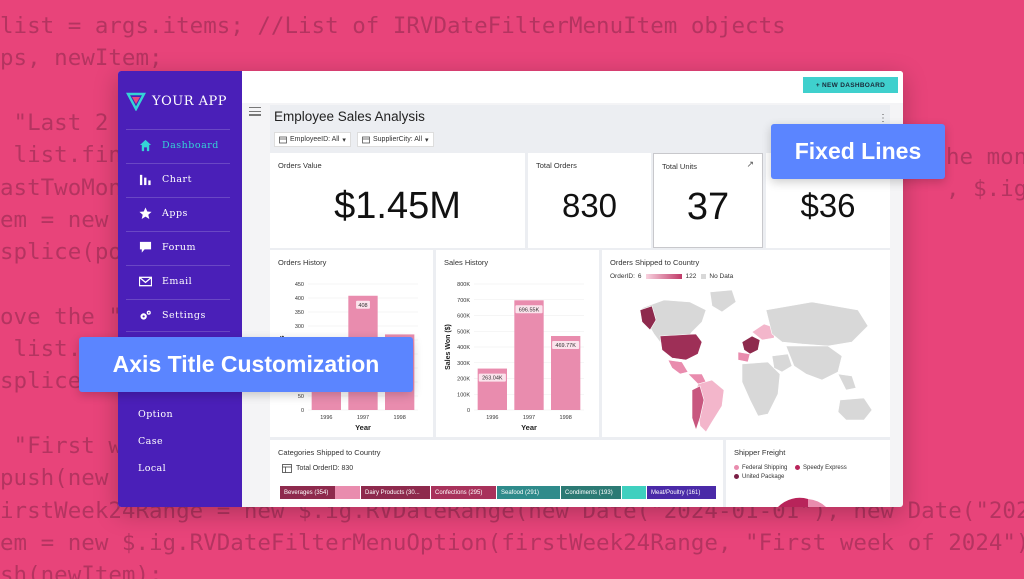 Image resolution: width=1024 pixels, height=579 pixels. Describe the element at coordinates (299, 299) in the screenshot. I see `y-tick-label: 400` at that location.